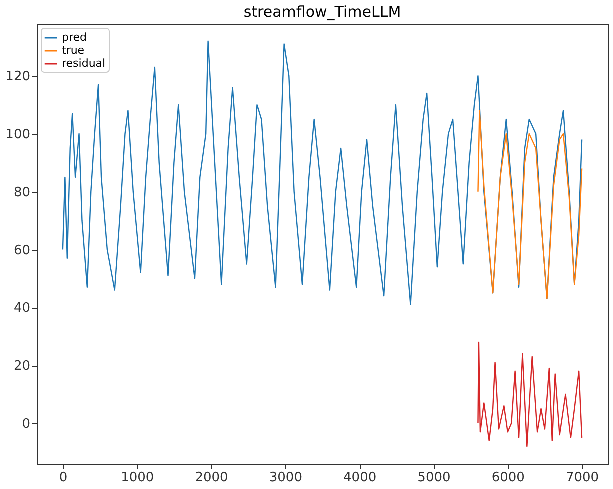 This screenshot has height=489, width=613. What do you see at coordinates (323, 12) in the screenshot?
I see `chart-title: streamflow_TimeLLM` at bounding box center [323, 12].